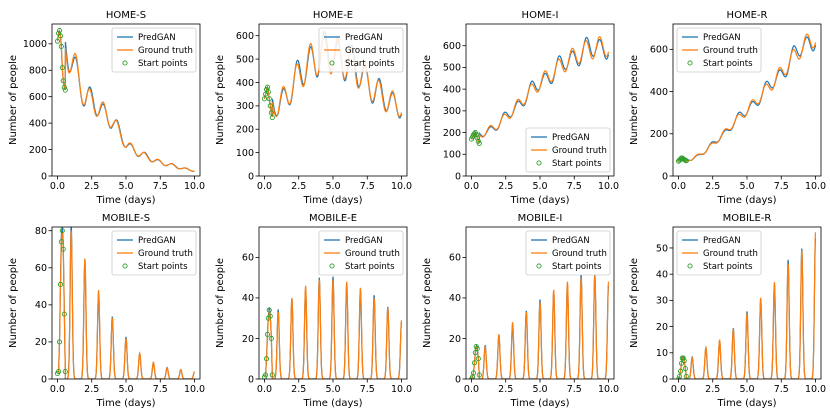 The height and width of the screenshot is (419, 830). What do you see at coordinates (662, 353) in the screenshot?
I see `y-tick-label: 10` at bounding box center [662, 353].